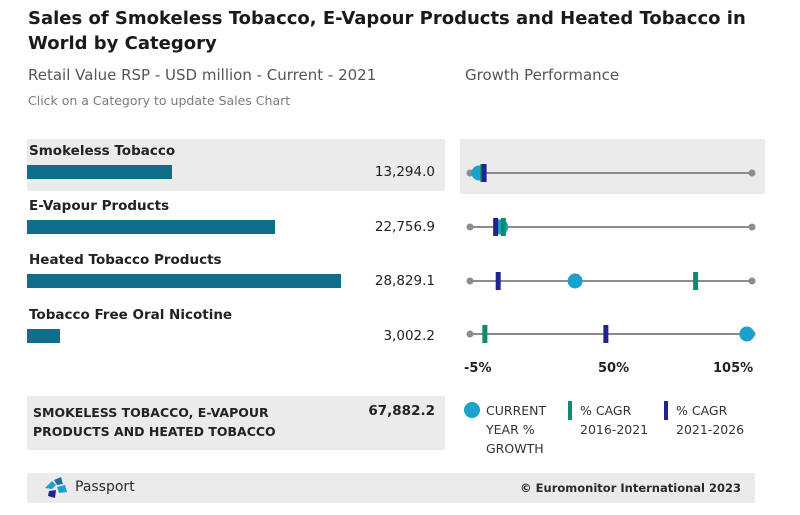 The height and width of the screenshot is (515, 800). Describe the element at coordinates (472, 410) in the screenshot. I see `current-growth-dot-icon` at that location.